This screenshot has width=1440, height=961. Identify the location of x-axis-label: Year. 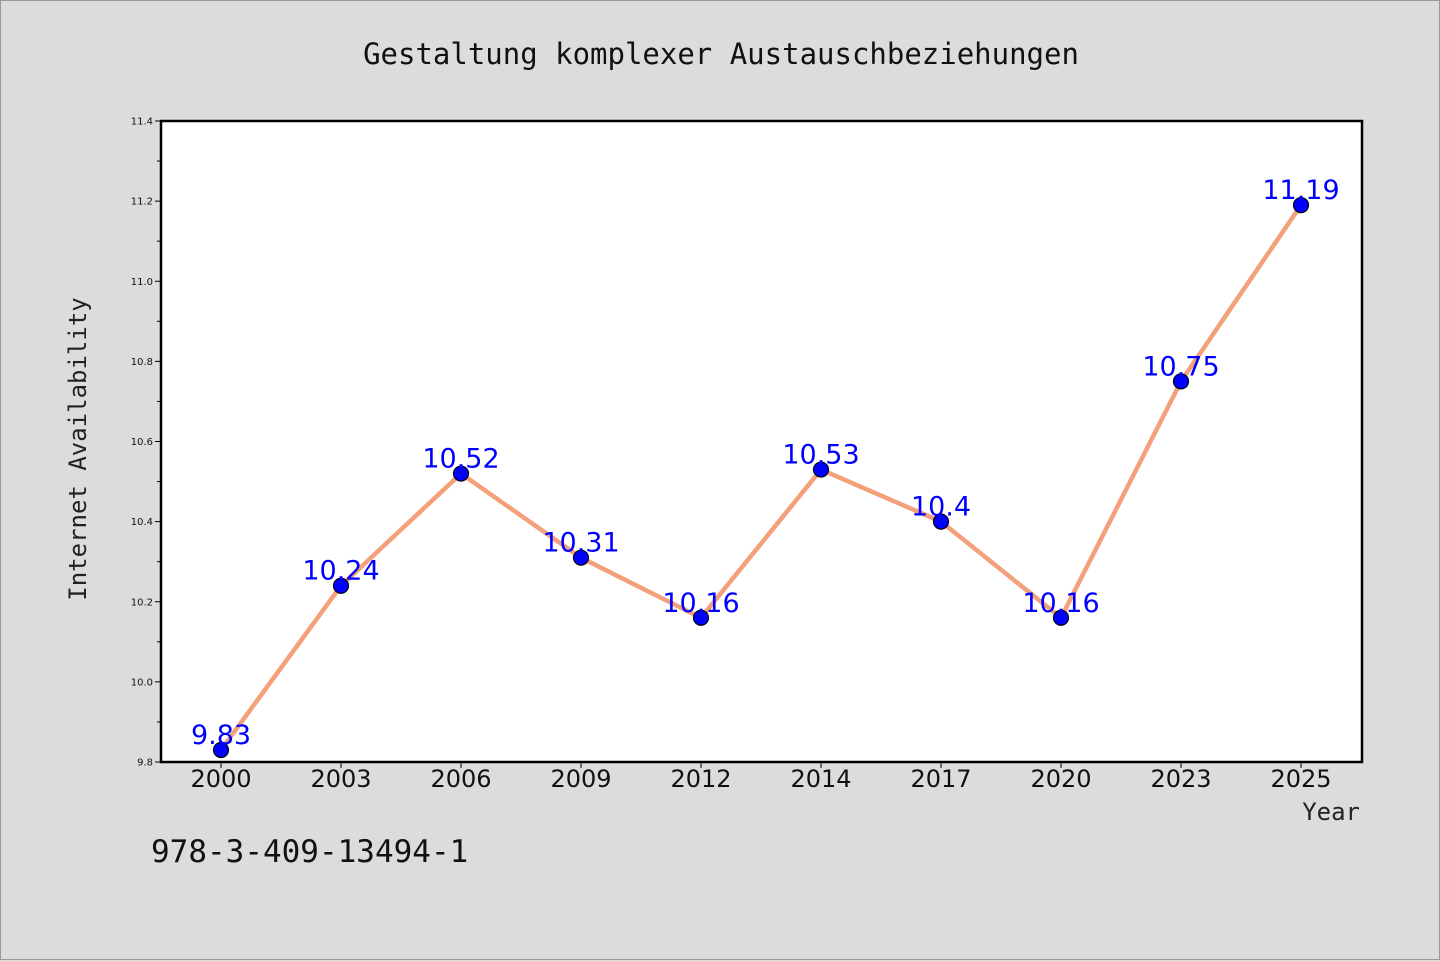
(1331, 812).